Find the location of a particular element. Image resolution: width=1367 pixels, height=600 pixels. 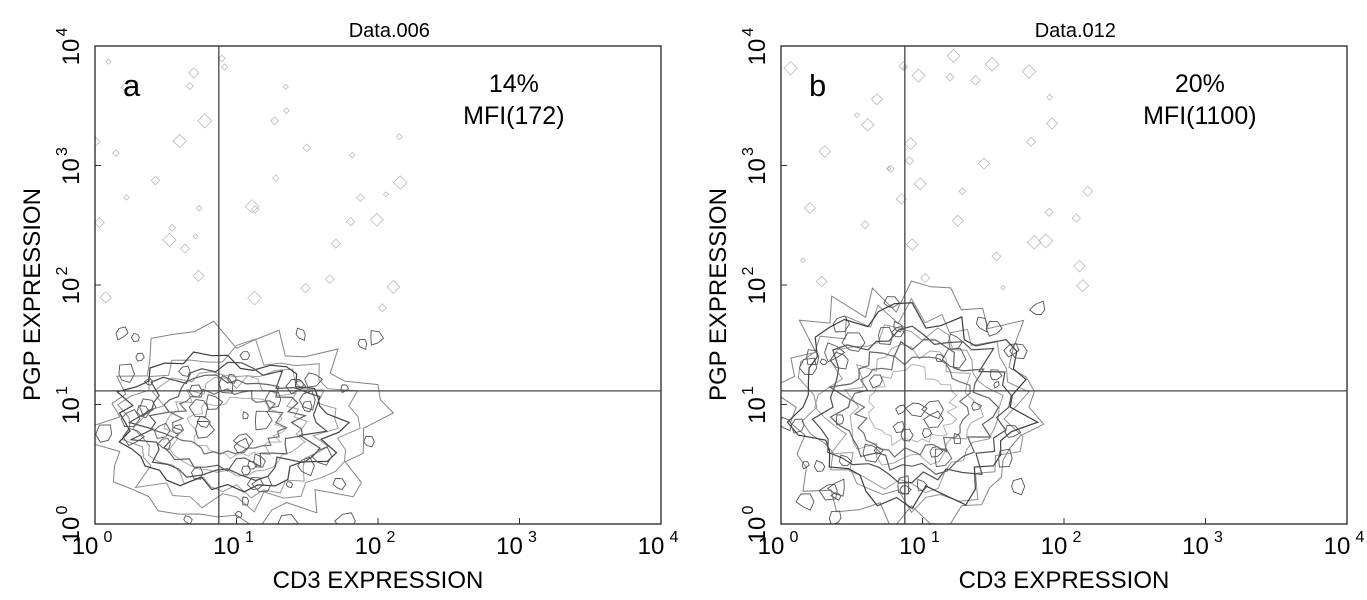

x-axis-title: CD3 EXPRESSION is located at coordinates (1064, 580).